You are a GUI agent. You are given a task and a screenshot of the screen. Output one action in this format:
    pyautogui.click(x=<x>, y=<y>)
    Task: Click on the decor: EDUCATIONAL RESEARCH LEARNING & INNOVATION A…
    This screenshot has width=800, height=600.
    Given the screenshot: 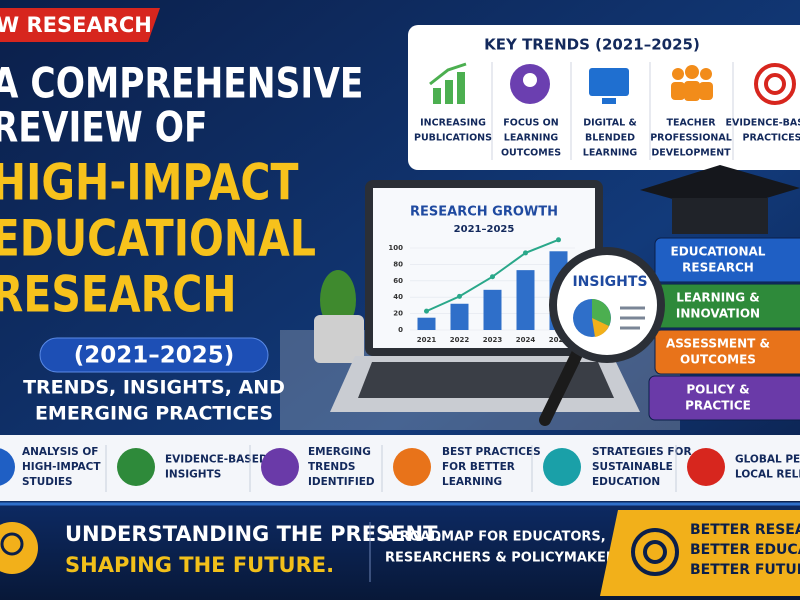 What is the action you would take?
    pyautogui.click(x=724, y=329)
    